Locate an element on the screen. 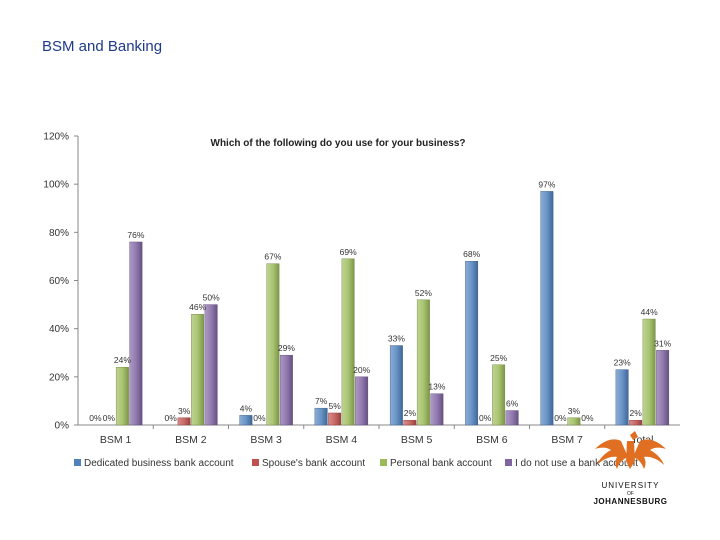  legend-label: Dedicated business bank account is located at coordinates (159, 463).